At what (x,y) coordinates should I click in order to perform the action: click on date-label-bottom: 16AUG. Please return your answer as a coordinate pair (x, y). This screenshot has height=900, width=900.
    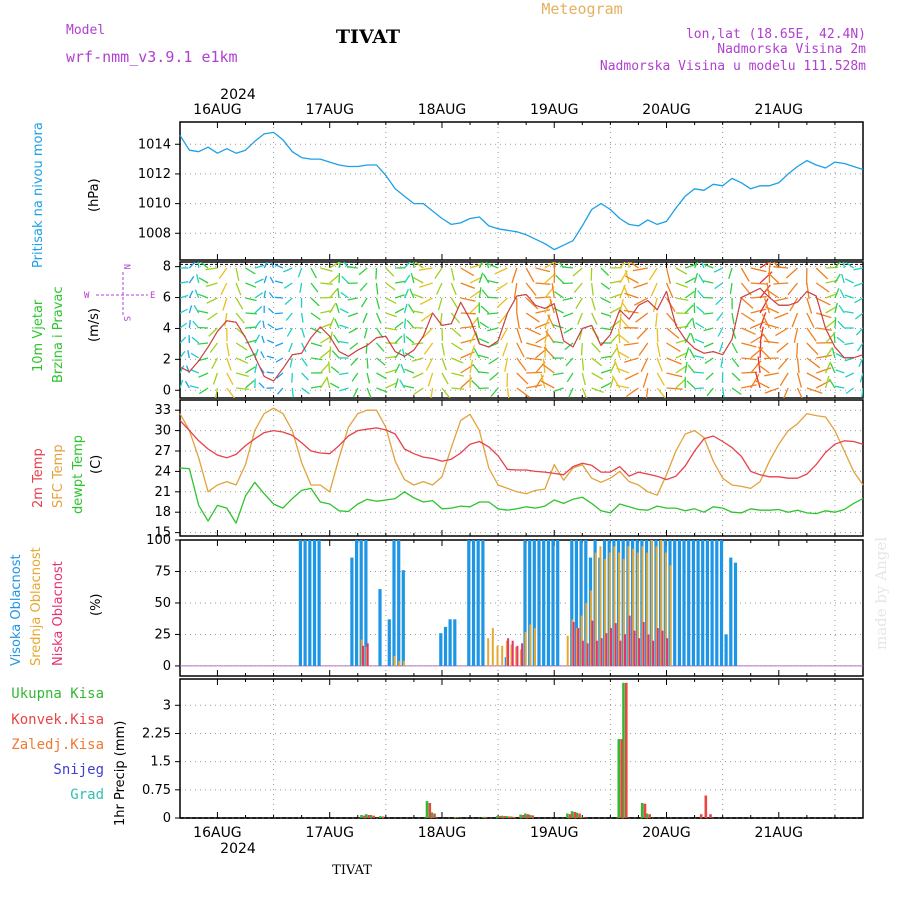
    Looking at the image, I should click on (217, 833).